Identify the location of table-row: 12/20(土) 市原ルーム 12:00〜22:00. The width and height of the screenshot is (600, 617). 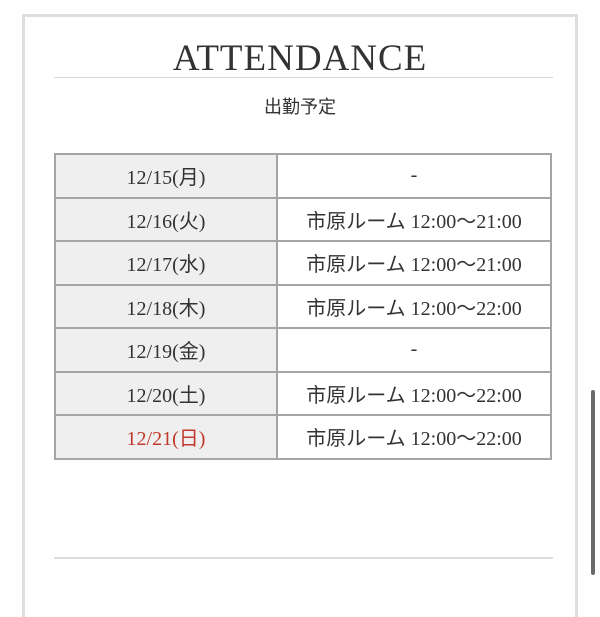
(303, 393).